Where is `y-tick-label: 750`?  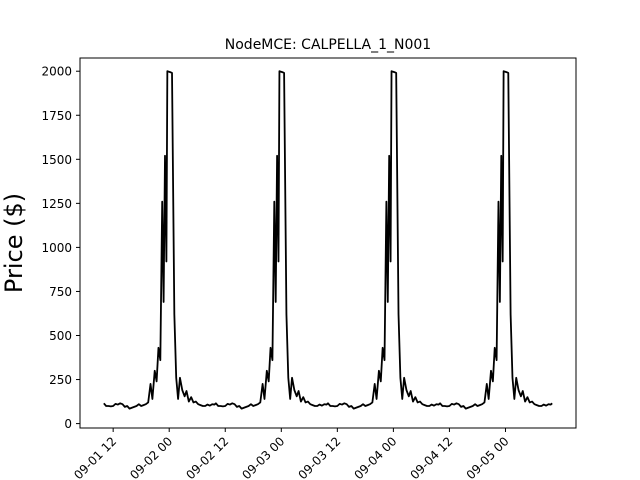 y-tick-label: 750 is located at coordinates (60, 292).